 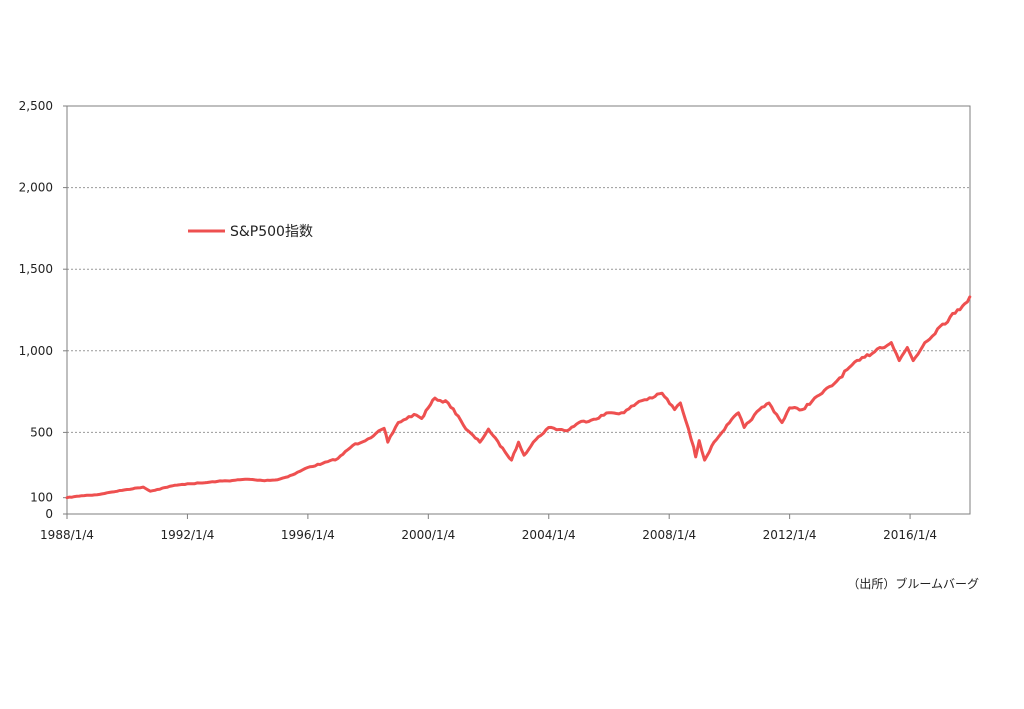 What do you see at coordinates (41, 498) in the screenshot?
I see `y-tick-label: 100` at bounding box center [41, 498].